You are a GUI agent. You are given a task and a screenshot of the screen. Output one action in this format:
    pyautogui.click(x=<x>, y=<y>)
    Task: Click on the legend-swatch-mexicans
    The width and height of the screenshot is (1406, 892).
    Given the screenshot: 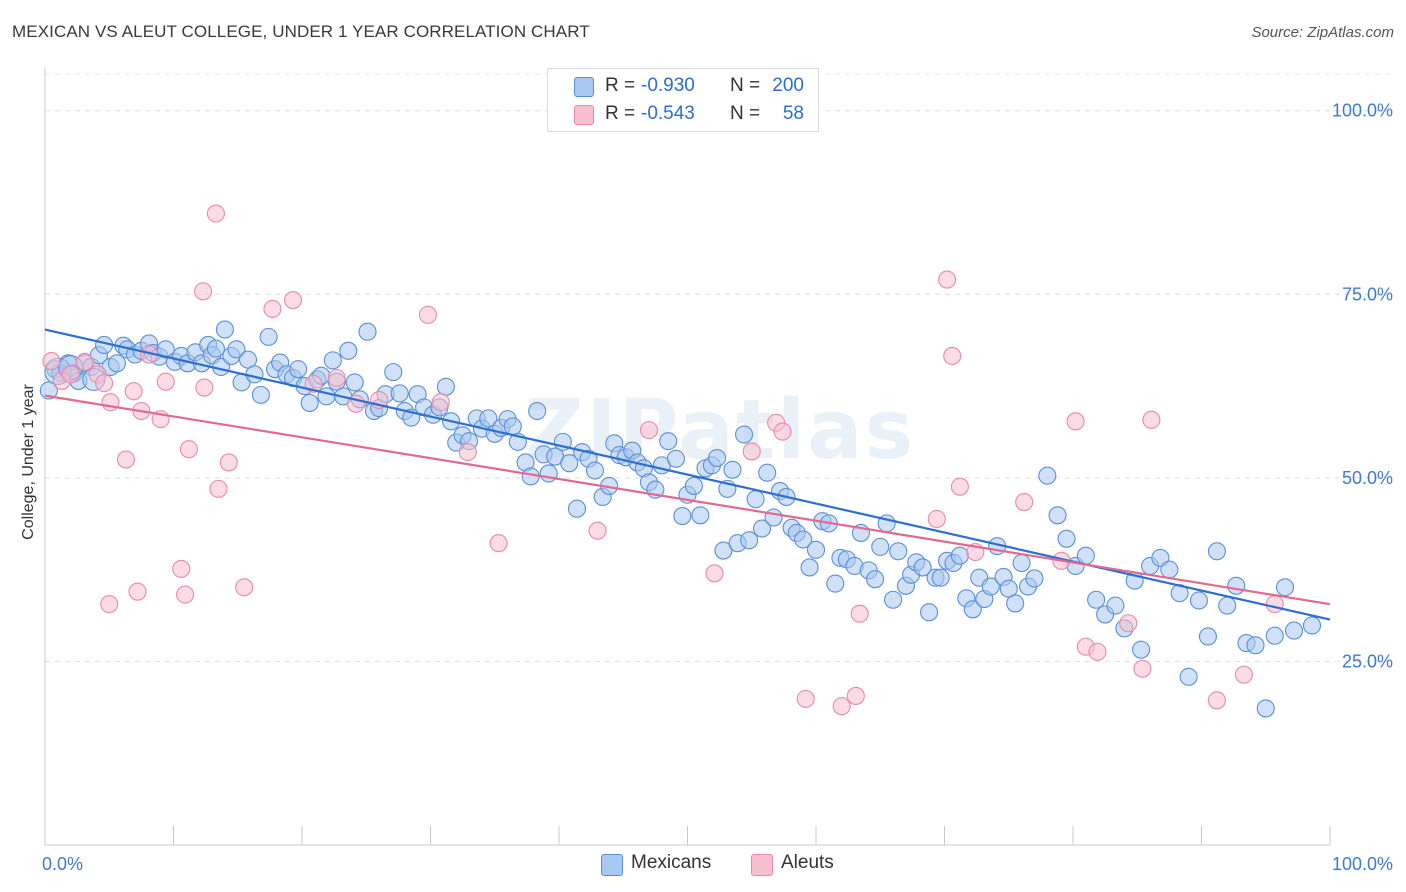 What is the action you would take?
    pyautogui.click(x=584, y=87)
    